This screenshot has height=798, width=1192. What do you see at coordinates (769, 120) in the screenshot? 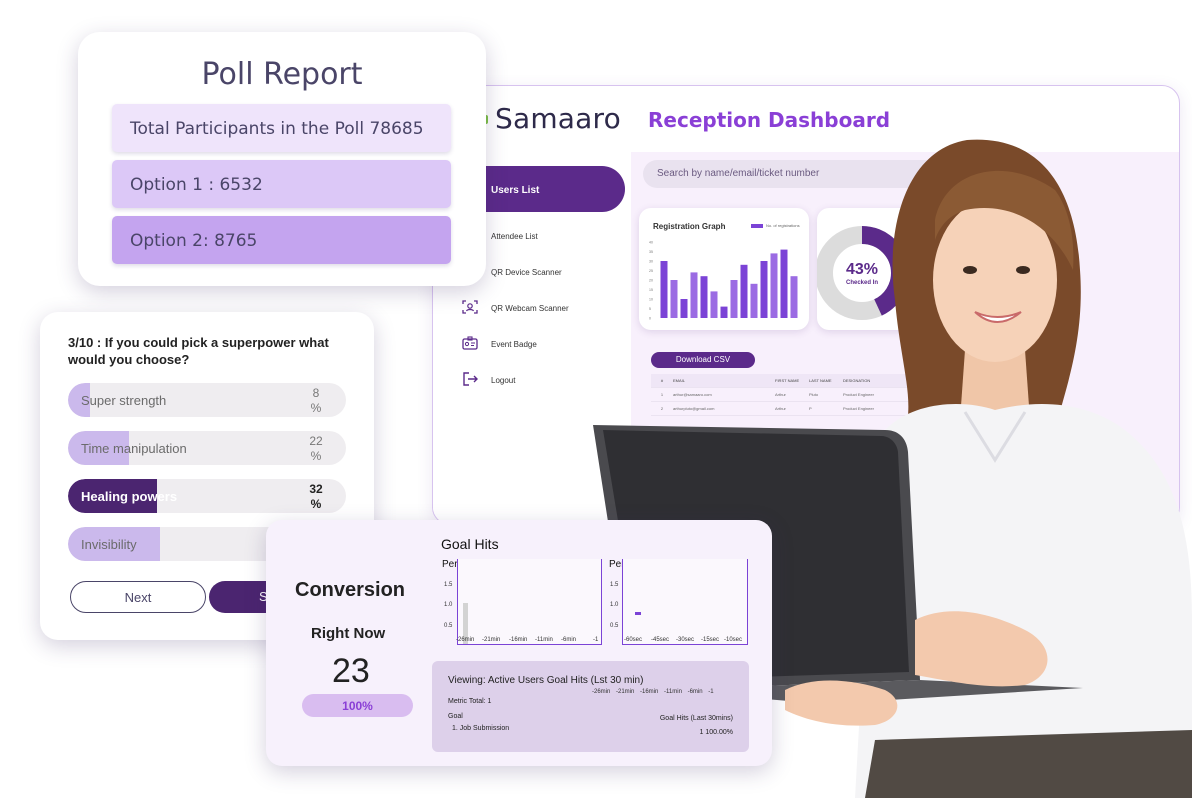
I see `dashboard-title: Reception Dashboard` at bounding box center [769, 120].